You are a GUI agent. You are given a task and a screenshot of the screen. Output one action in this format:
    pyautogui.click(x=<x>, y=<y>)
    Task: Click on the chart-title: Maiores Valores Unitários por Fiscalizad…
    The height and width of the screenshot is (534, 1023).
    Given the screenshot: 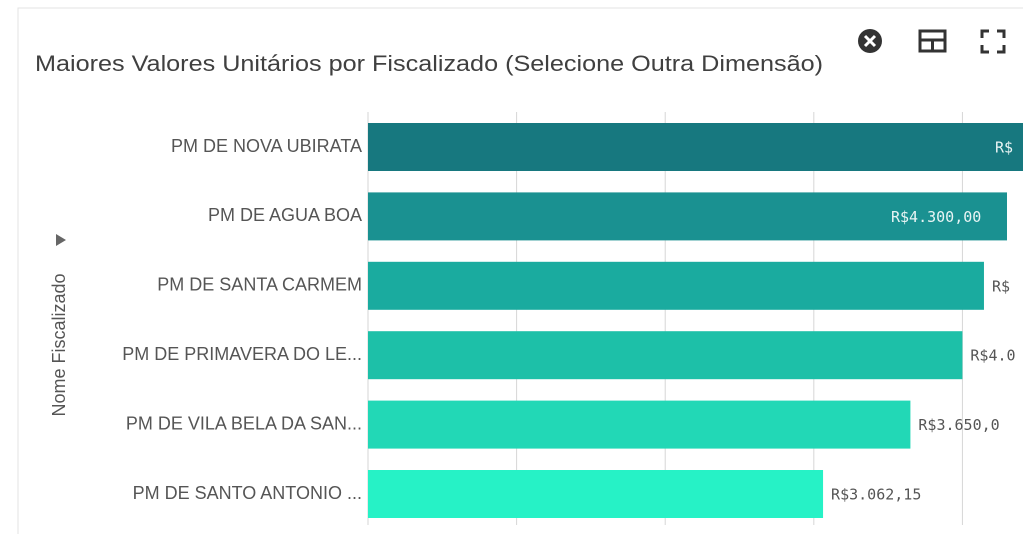 What is the action you would take?
    pyautogui.click(x=429, y=63)
    